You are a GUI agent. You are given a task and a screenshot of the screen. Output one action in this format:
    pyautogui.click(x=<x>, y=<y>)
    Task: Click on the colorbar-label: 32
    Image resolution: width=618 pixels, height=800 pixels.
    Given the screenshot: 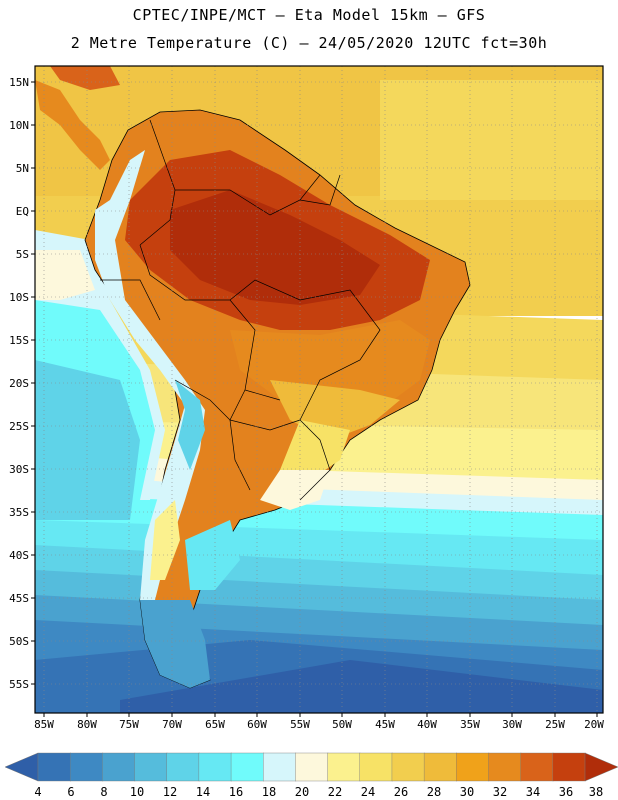 What is the action you would take?
    pyautogui.click(x=500, y=792)
    